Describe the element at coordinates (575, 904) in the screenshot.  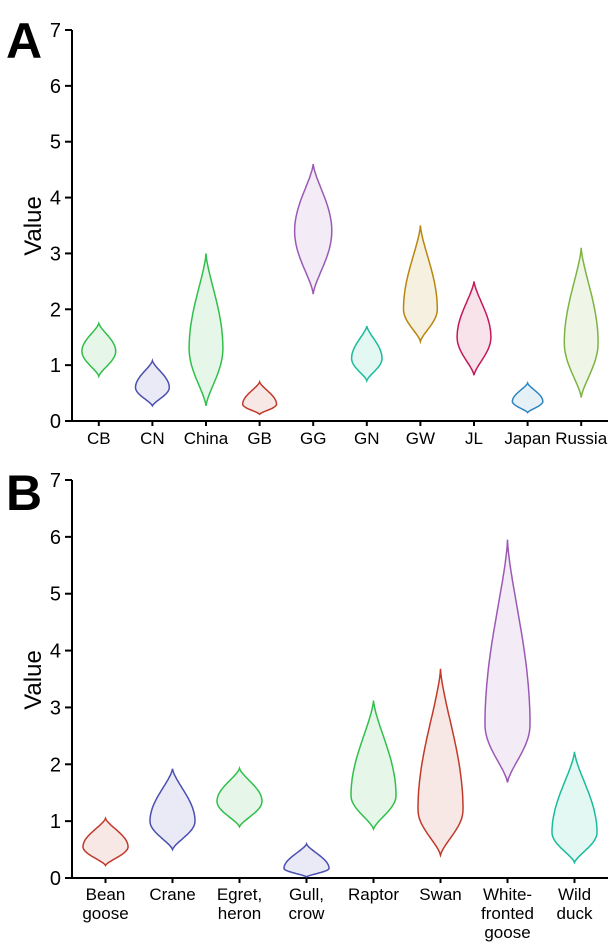
I see `x-category-label: Wild duck` at that location.